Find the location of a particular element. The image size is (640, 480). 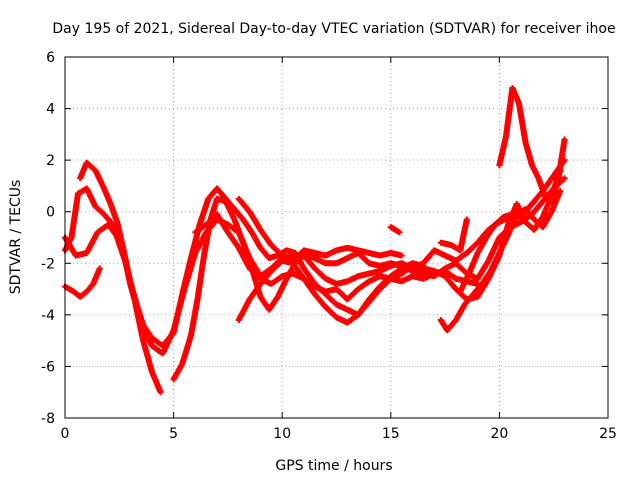

y-tick-label: 2 is located at coordinates (50, 161).